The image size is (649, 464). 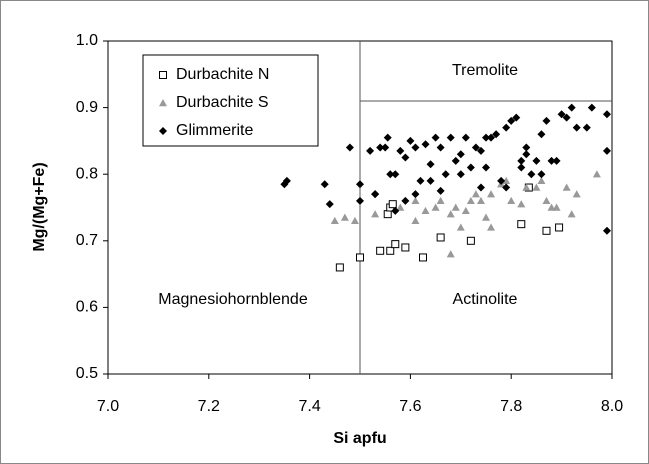 What do you see at coordinates (230, 100) in the screenshot?
I see `legend-box` at bounding box center [230, 100].